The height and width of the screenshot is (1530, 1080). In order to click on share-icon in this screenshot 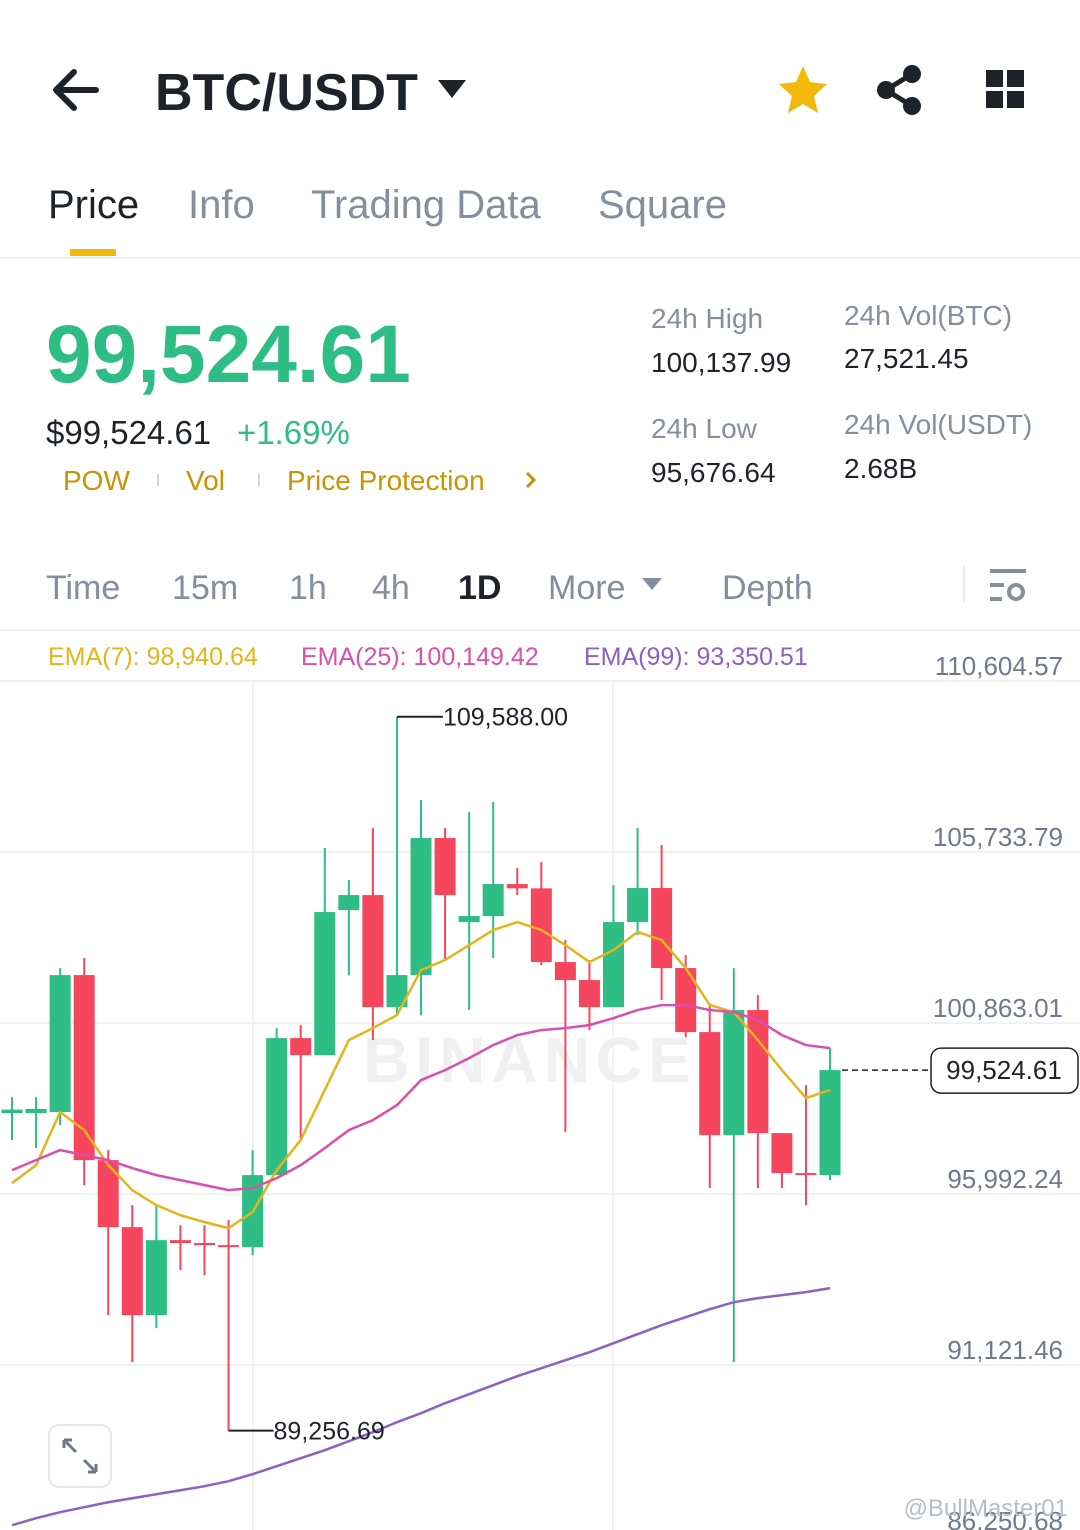, I will do `click(899, 90)`.